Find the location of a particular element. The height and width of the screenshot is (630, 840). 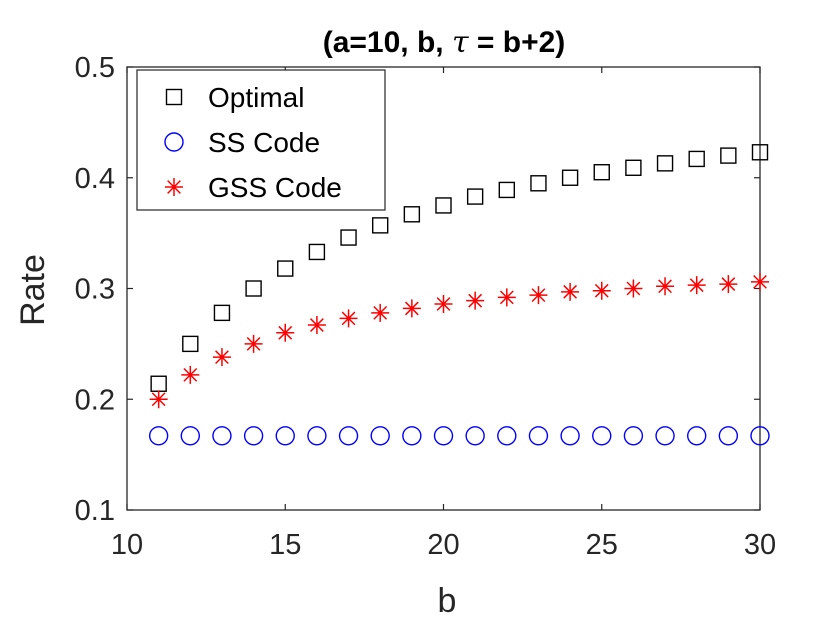

y-tick-label: 0.2 is located at coordinates (95, 400).